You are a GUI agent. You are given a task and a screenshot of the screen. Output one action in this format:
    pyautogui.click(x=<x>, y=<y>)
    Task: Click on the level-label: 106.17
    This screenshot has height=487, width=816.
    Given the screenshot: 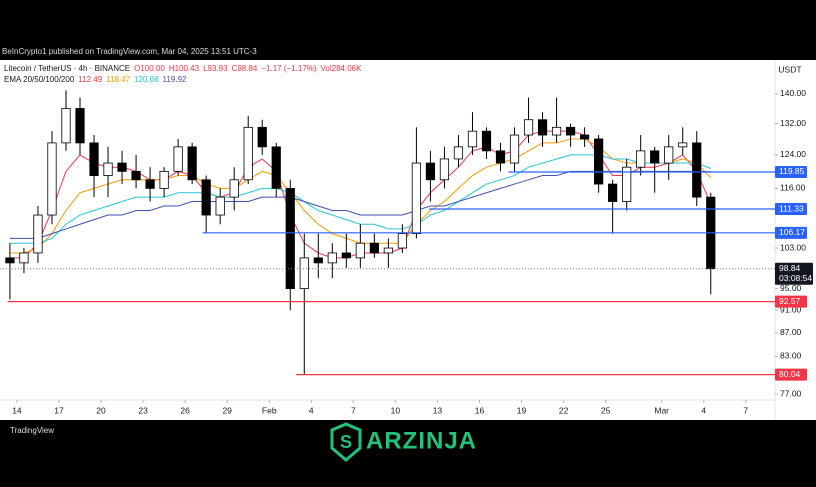 What is the action you would take?
    pyautogui.click(x=792, y=232)
    